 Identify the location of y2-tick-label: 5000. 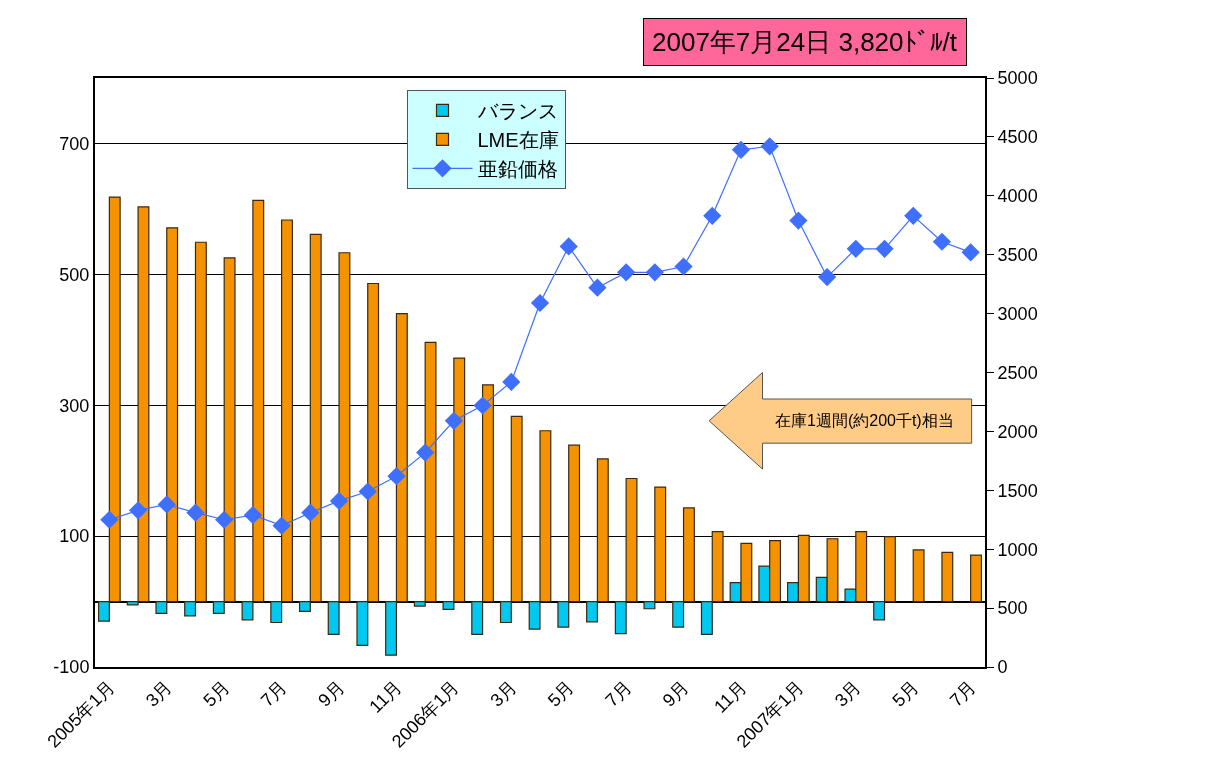
(1017, 78).